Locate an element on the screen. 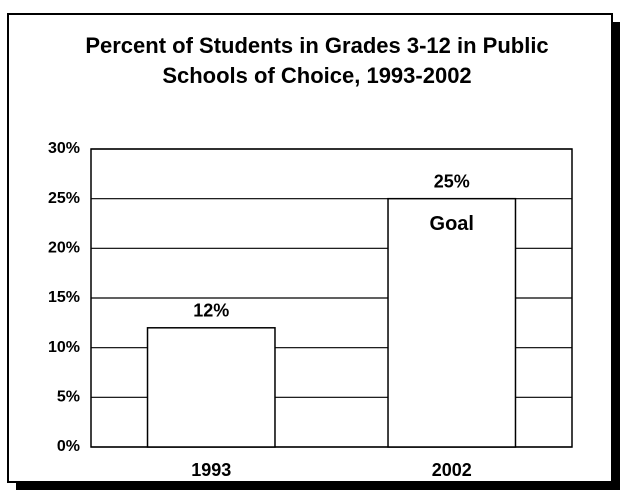  value-label: 12% is located at coordinates (211, 311).